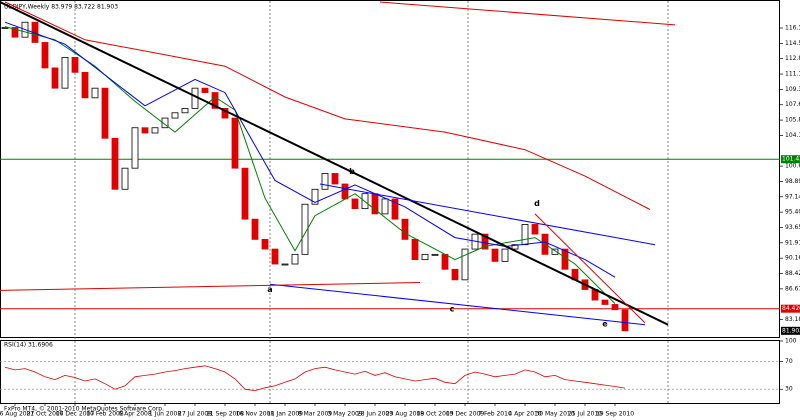 The height and width of the screenshot is (420, 800). Describe the element at coordinates (792, 120) in the screenshot. I see `y-tick-label: 105.870` at that location.